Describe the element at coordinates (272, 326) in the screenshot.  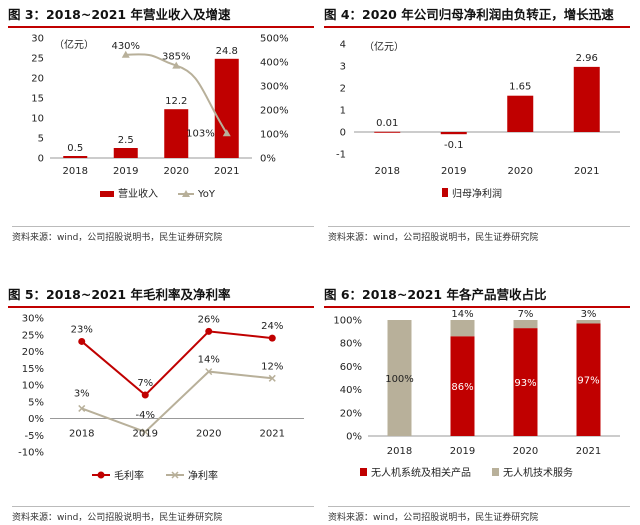
I see `data-label: 24%` at that location.